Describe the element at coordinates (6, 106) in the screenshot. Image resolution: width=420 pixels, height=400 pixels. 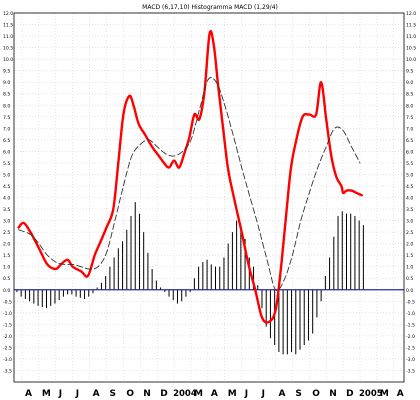
I see `y-tick-label-left: 8.0` at that location.